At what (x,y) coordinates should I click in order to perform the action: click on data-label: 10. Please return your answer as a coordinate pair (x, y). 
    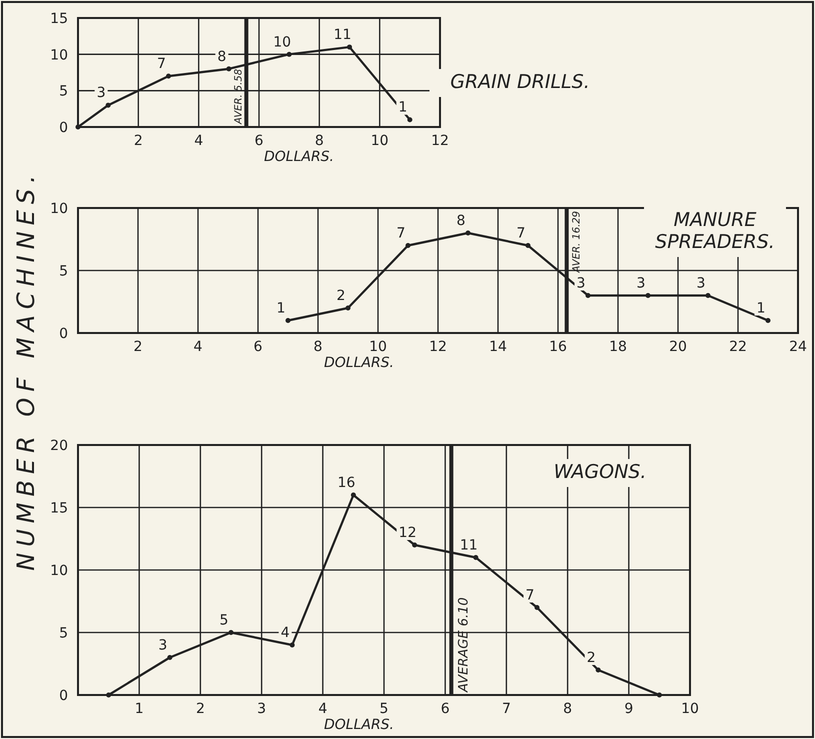
    Looking at the image, I should click on (282, 42).